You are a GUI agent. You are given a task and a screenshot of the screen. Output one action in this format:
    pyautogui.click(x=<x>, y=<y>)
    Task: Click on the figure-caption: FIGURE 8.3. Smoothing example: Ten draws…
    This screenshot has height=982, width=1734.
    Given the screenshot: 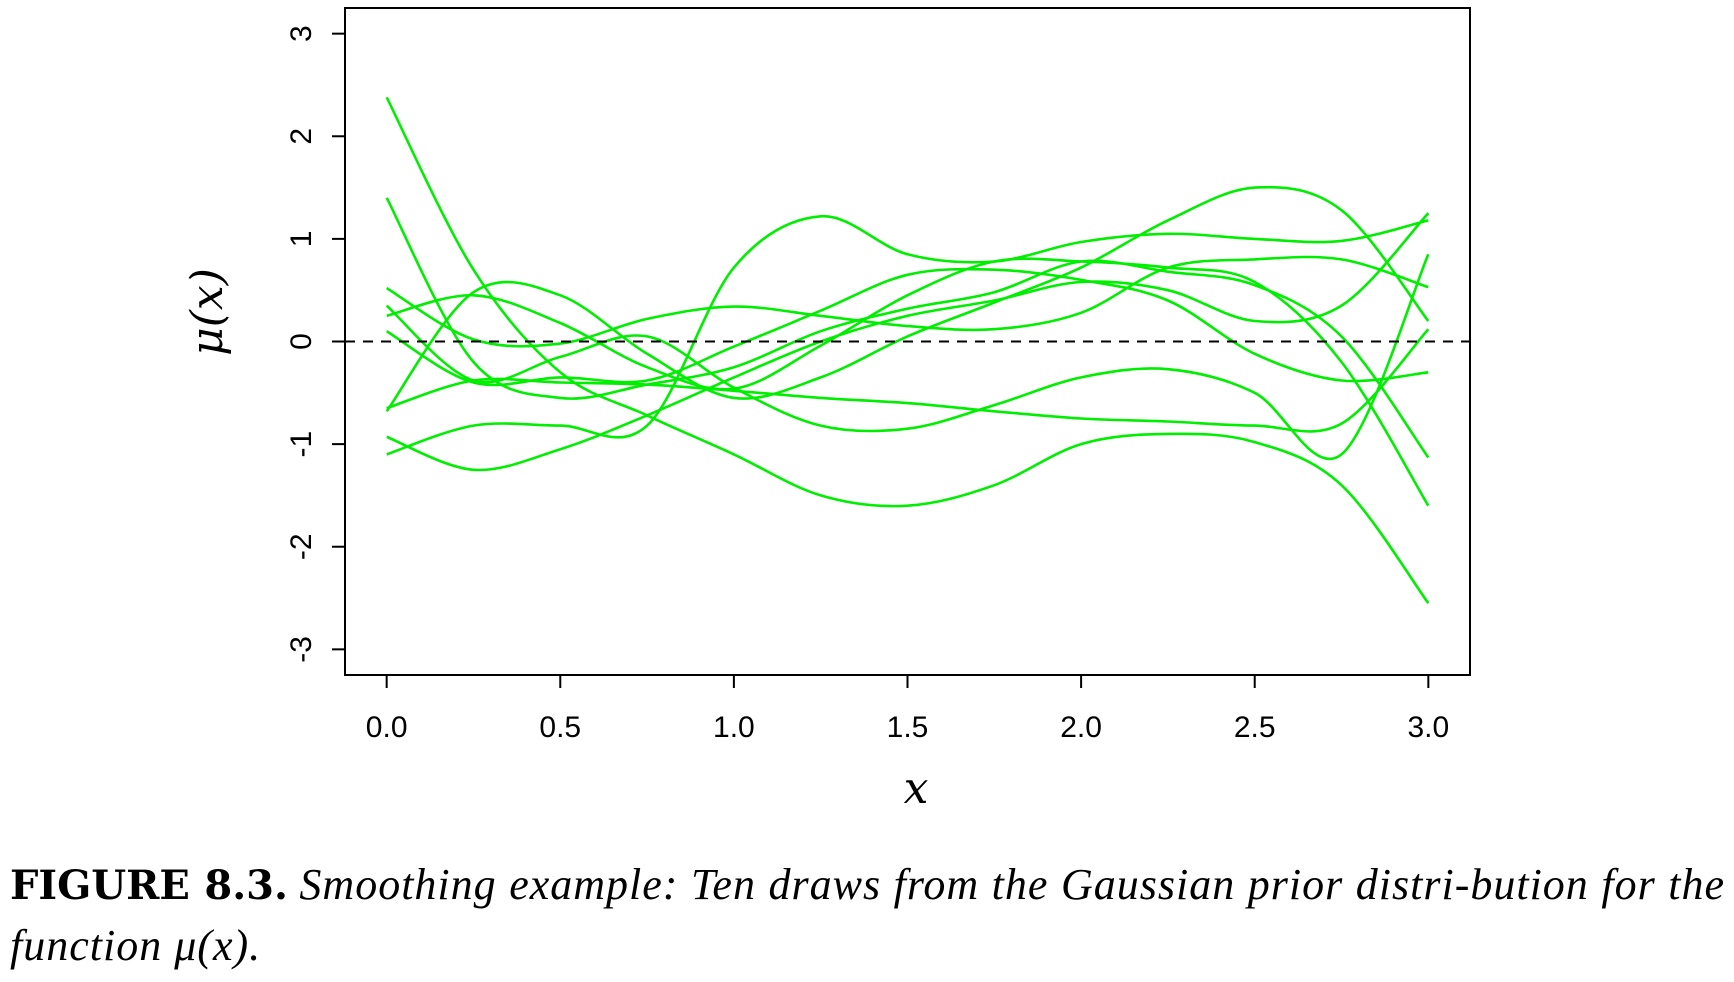 What is the action you would take?
    pyautogui.click(x=867, y=915)
    